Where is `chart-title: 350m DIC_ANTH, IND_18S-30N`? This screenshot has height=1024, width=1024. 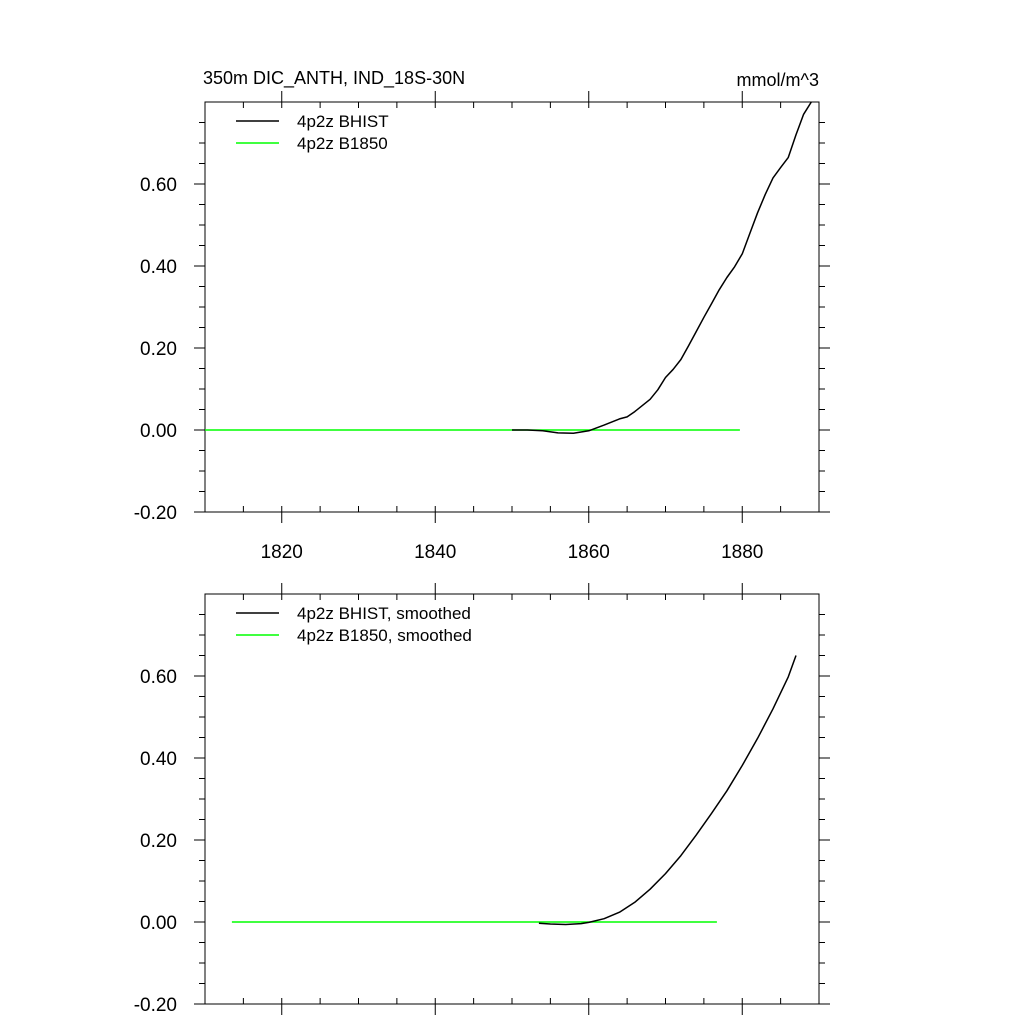
chart-title: 350m DIC_ANTH, IND_18S-30N is located at coordinates (334, 78).